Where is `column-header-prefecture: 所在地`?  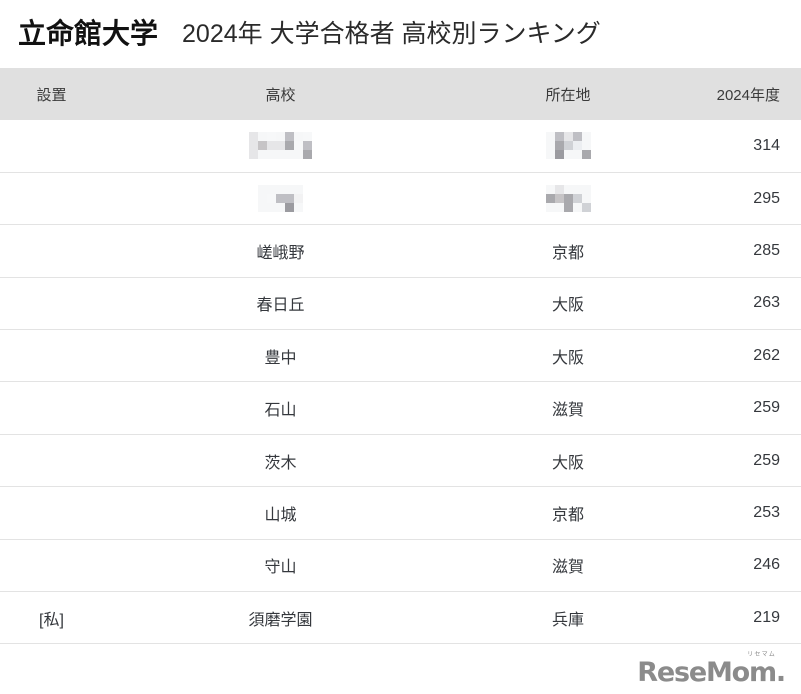 column-header-prefecture: 所在地 is located at coordinates (568, 95).